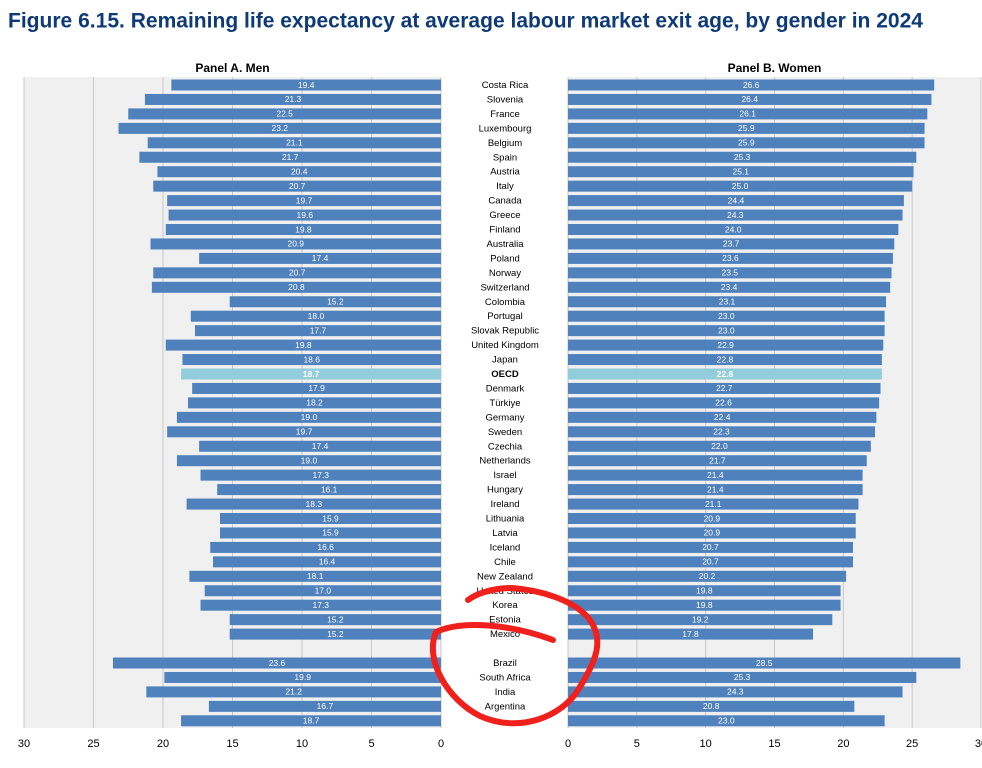 Image resolution: width=982 pixels, height=768 pixels. I want to click on category-label: Greece, so click(504, 215).